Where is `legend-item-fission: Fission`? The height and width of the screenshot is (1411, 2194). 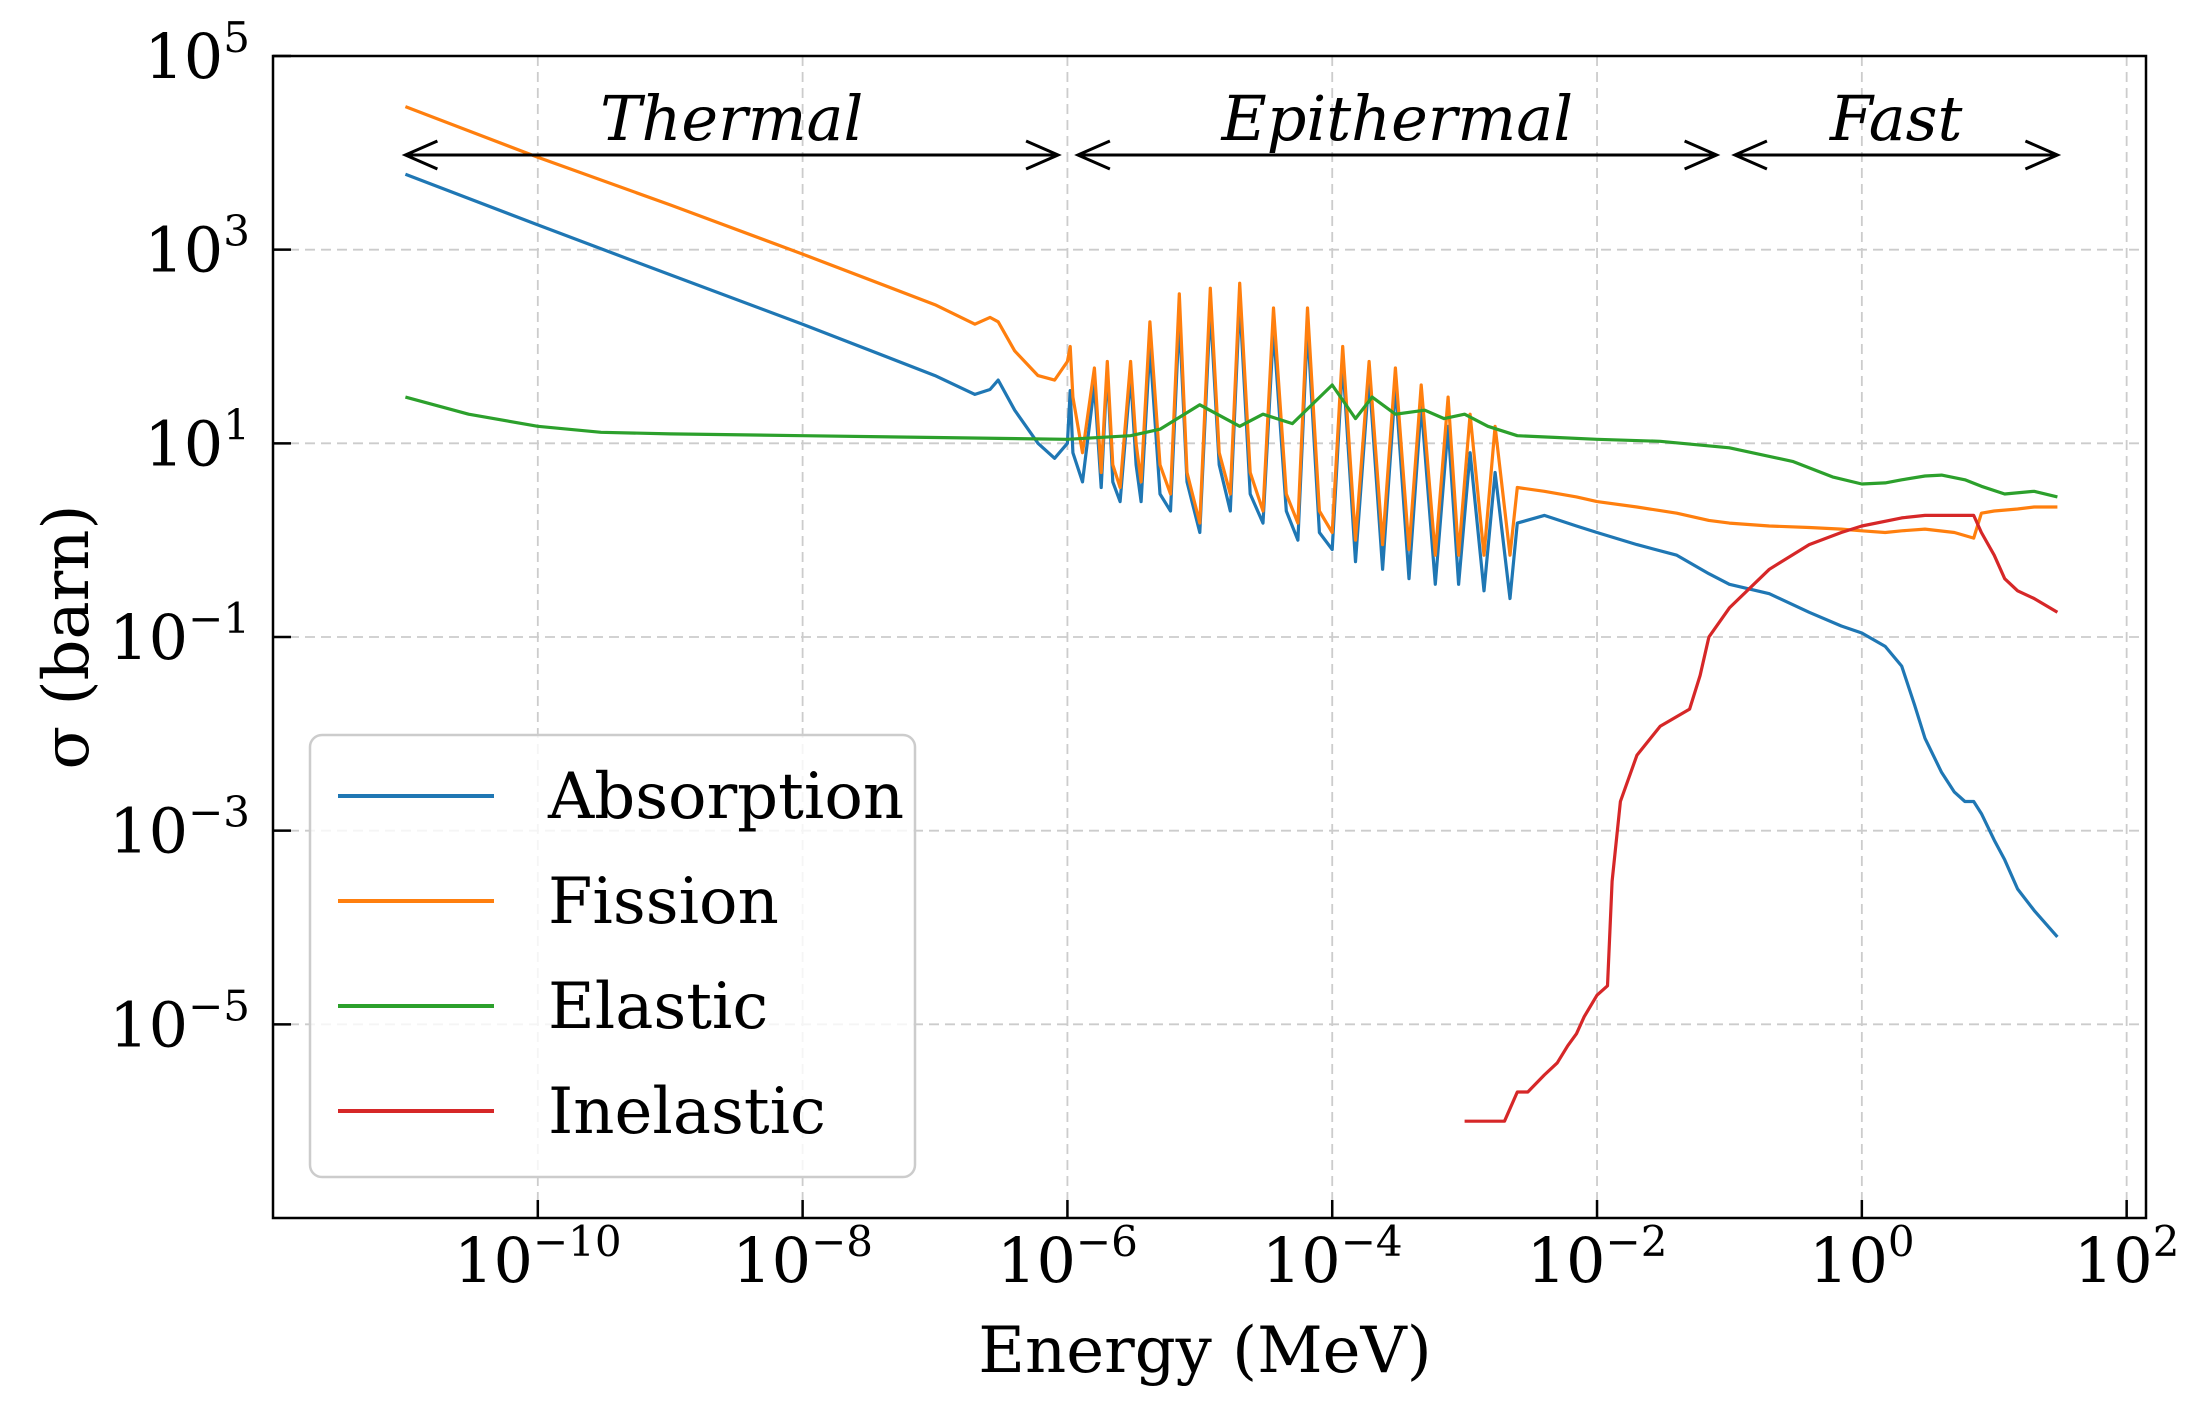
legend-item-fission: Fission is located at coordinates (558, 902).